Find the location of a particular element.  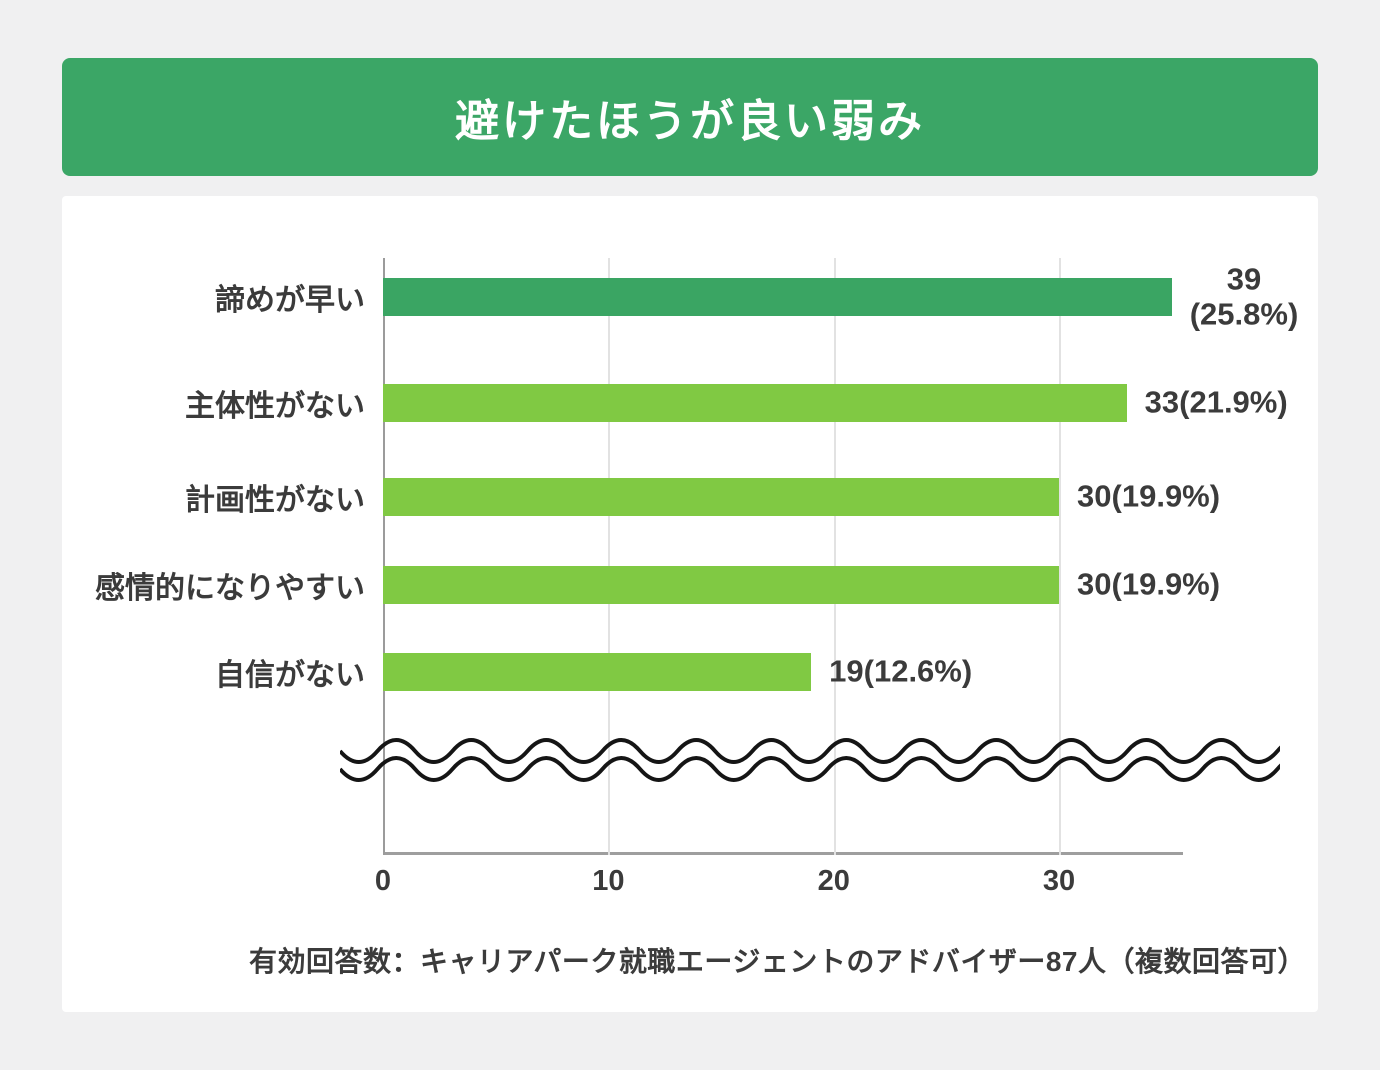

axis-break-wave is located at coordinates (810, 760).